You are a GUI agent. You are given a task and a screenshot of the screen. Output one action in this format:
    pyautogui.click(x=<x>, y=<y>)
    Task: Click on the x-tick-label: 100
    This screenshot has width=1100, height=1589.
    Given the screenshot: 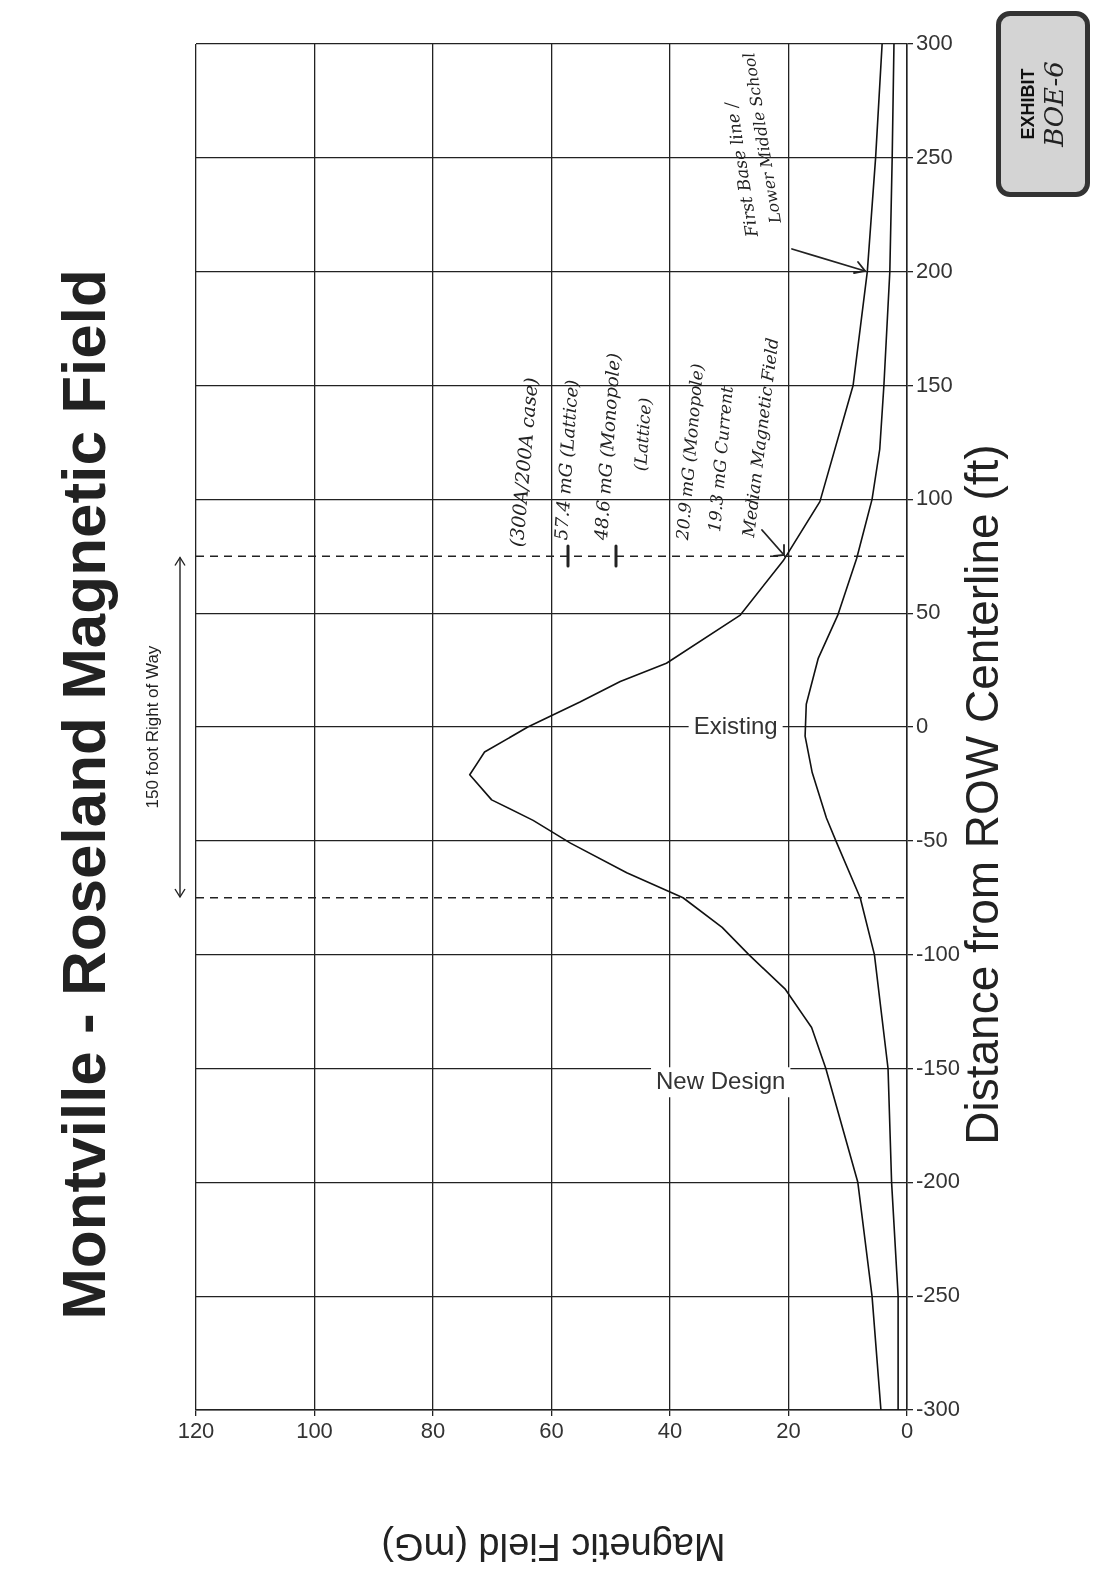 What is the action you would take?
    pyautogui.click(x=314, y=1431)
    